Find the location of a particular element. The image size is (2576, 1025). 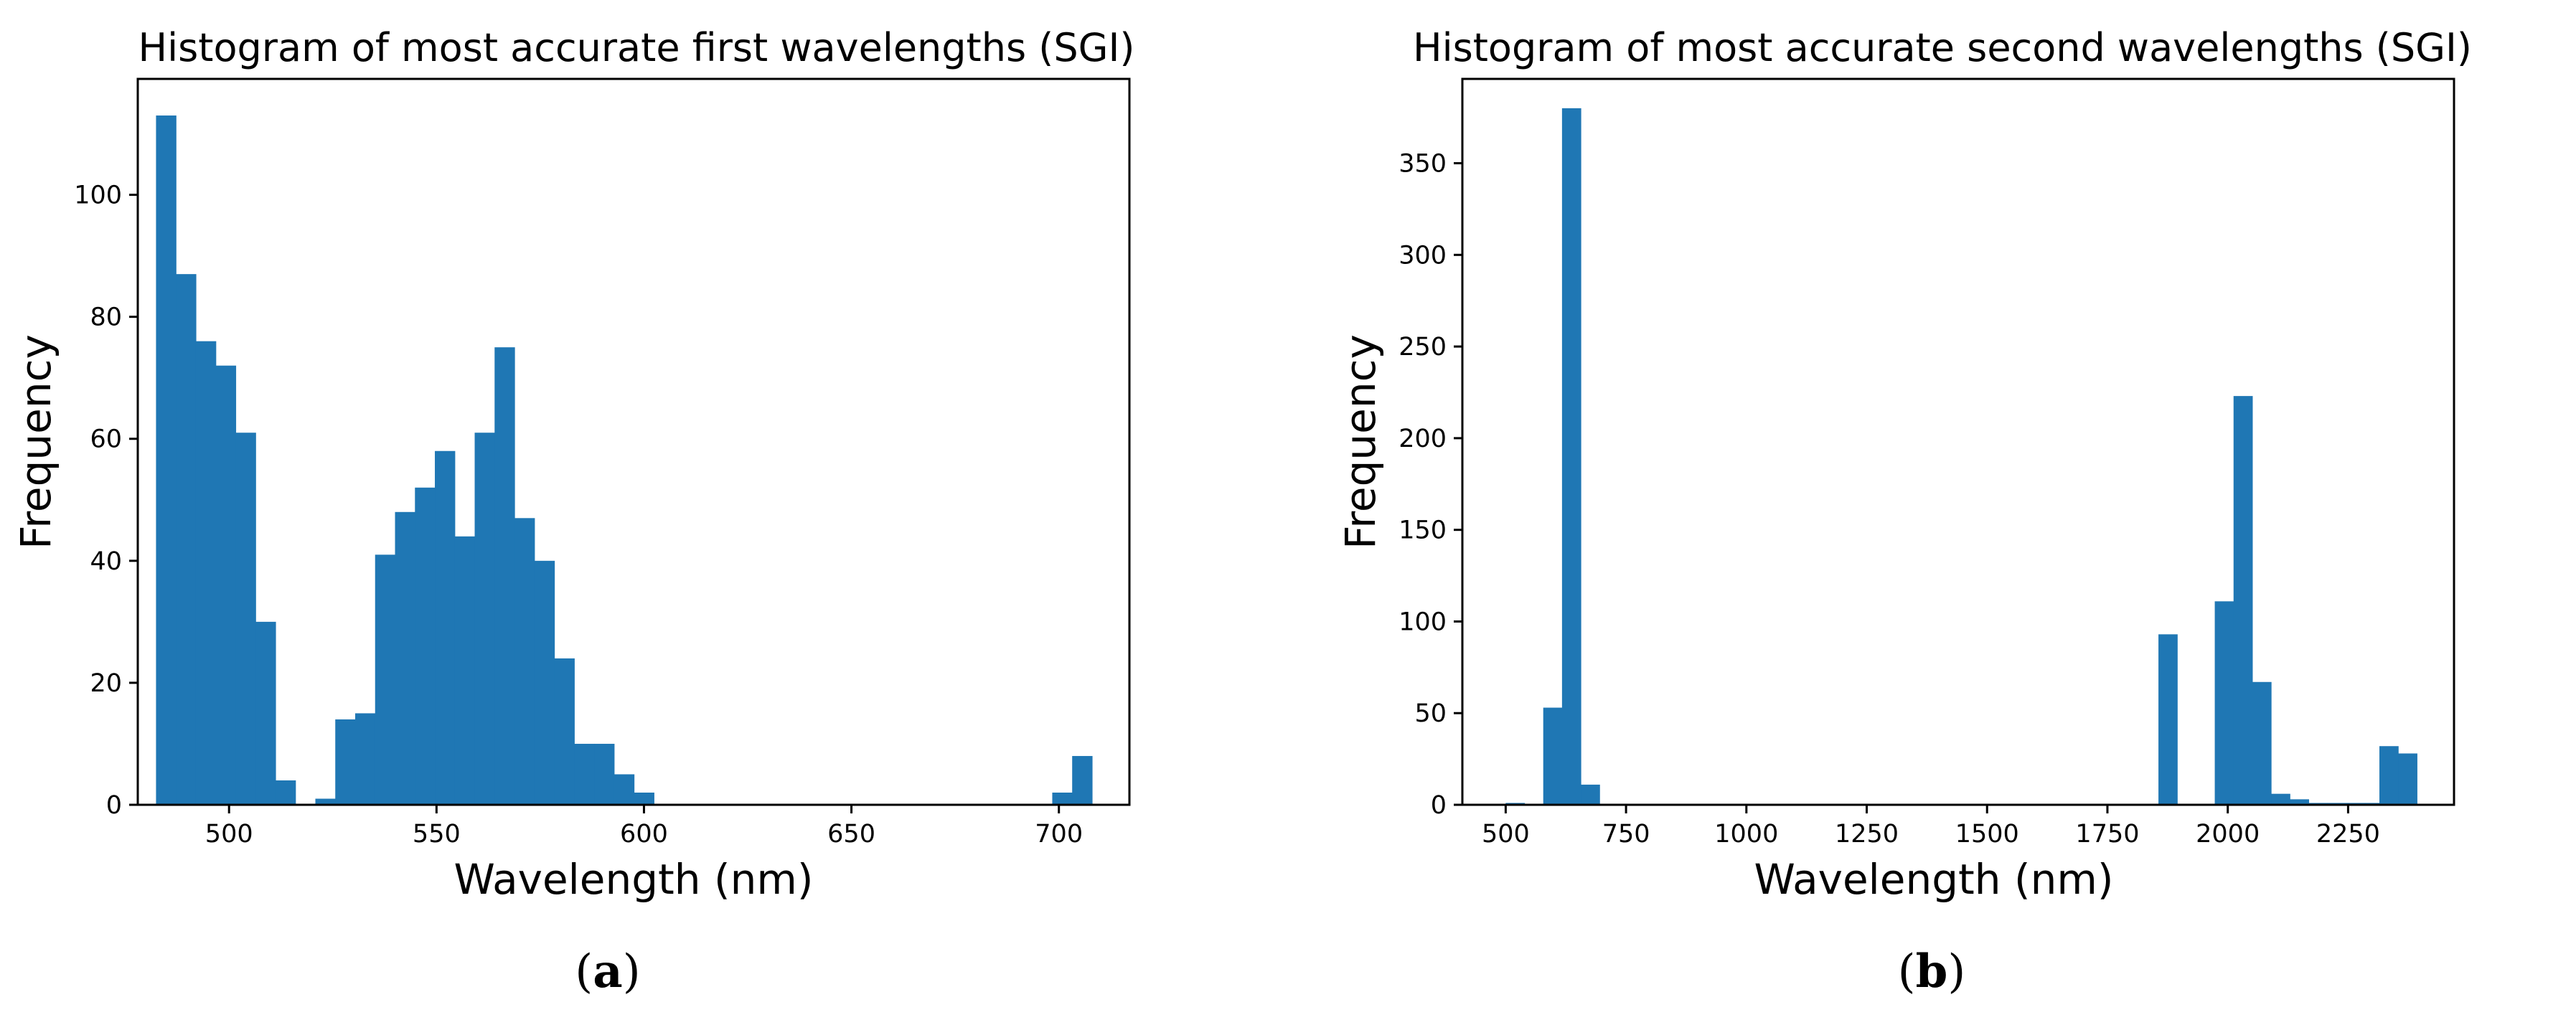

caption-a-letter: a is located at coordinates (607, 971).